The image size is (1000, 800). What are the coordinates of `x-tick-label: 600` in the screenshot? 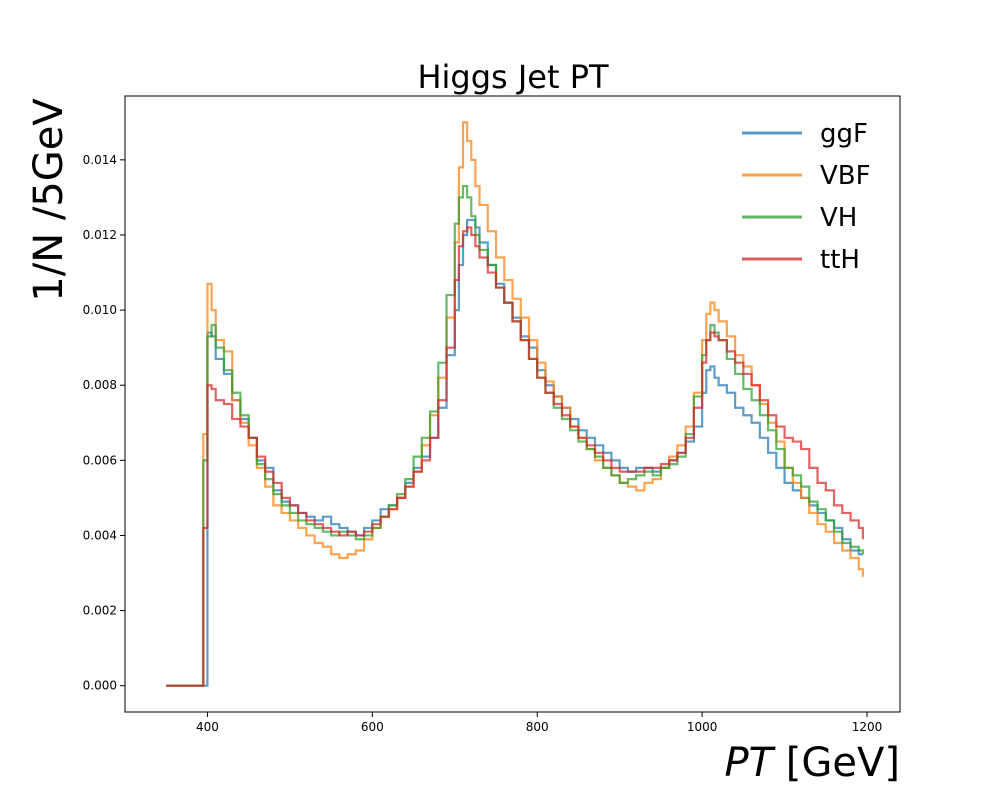 It's located at (372, 727).